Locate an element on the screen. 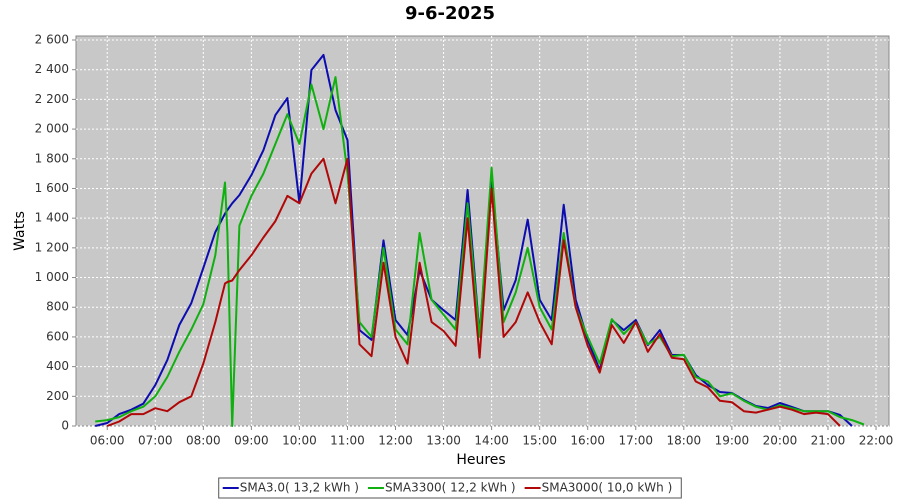 This screenshot has height=500, width=900. legend-box is located at coordinates (450, 488).